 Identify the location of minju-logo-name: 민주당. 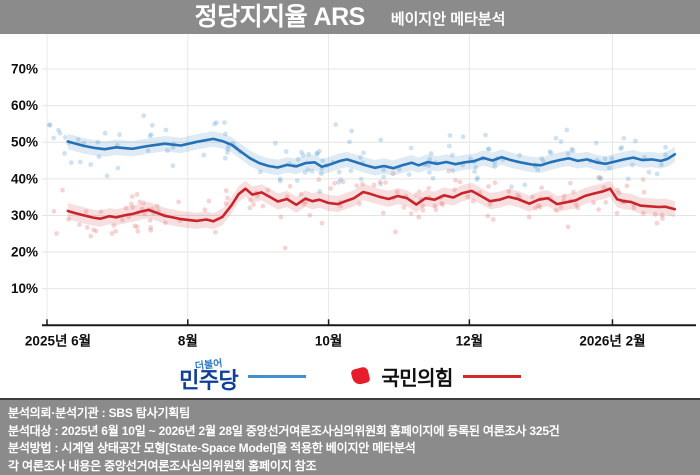
(209, 380).